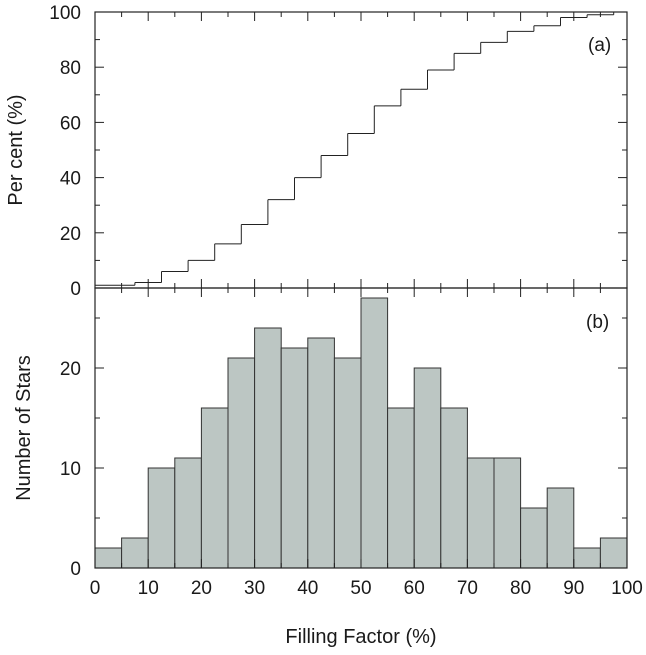 The width and height of the screenshot is (646, 655). Describe the element at coordinates (627, 588) in the screenshot. I see `x-tick-label: 100` at that location.